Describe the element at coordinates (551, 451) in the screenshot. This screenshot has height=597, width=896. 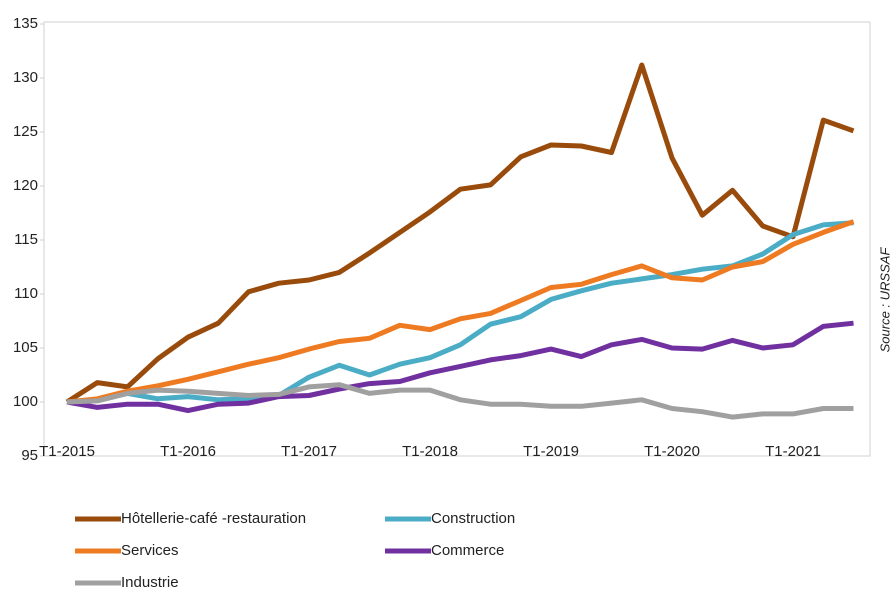
I see `x-tick-label: T1-2019` at that location.